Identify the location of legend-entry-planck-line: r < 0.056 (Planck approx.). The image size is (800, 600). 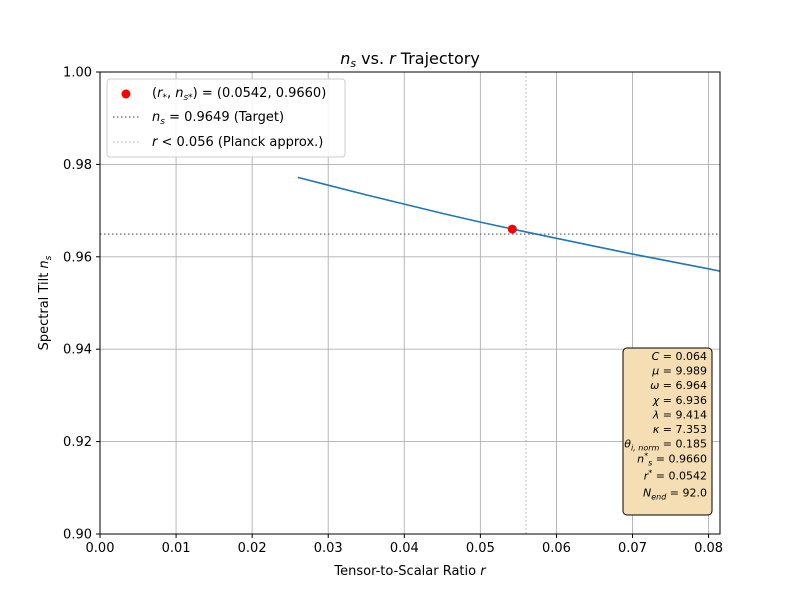
(237, 142).